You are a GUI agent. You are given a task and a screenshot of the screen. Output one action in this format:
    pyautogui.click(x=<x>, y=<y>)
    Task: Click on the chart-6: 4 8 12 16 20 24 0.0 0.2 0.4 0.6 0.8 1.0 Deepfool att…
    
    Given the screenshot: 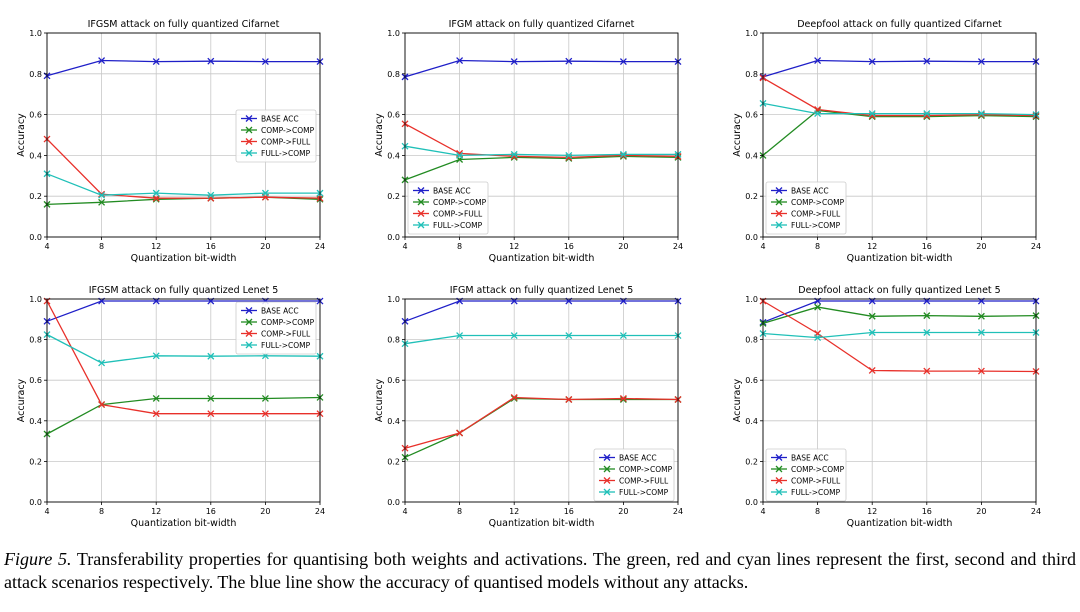 What is the action you would take?
    pyautogui.click(x=886, y=407)
    